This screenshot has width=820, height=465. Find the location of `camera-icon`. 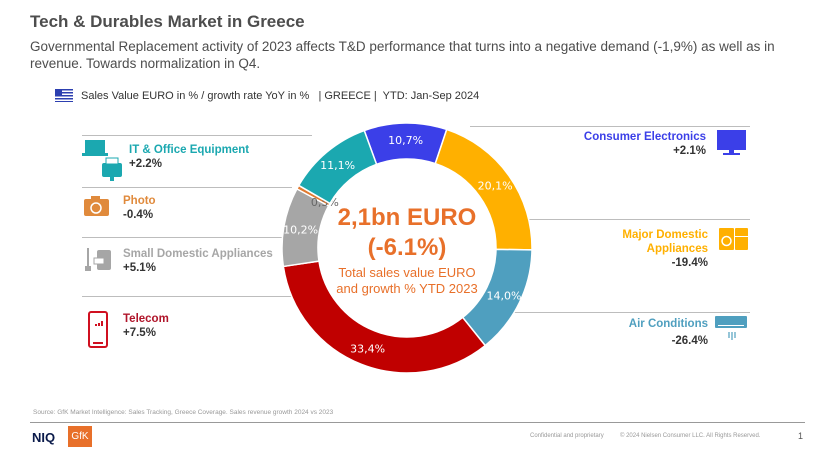

camera-icon is located at coordinates (96, 206).